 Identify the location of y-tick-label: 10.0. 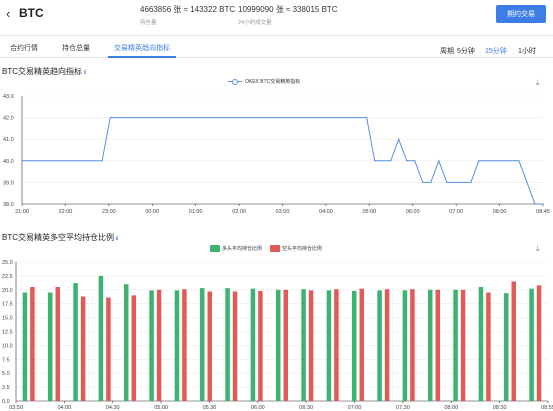
(7, 346).